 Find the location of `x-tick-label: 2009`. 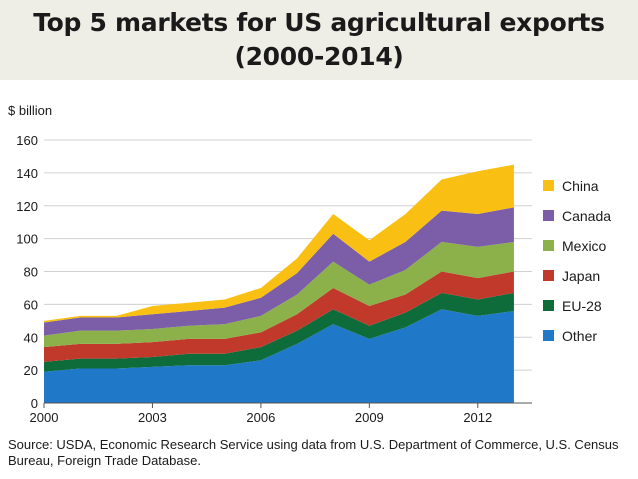

x-tick-label: 2009 is located at coordinates (369, 417).